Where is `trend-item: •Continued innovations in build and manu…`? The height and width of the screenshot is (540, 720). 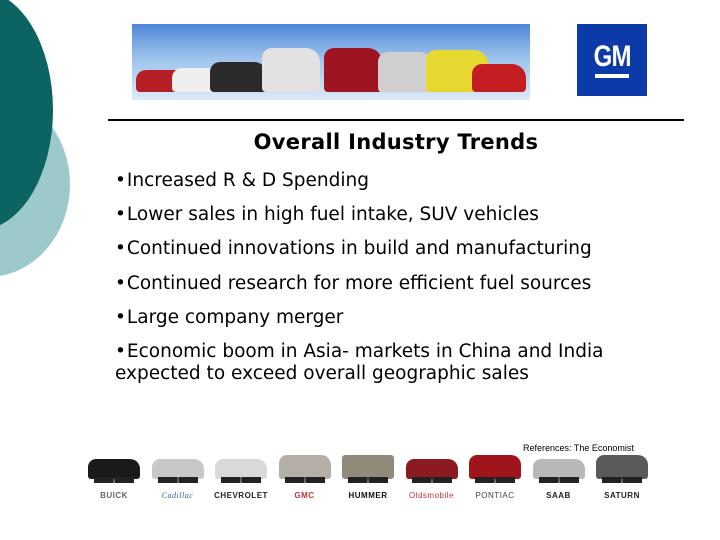
trend-item: •Continued innovations in build and manu… is located at coordinates (405, 249).